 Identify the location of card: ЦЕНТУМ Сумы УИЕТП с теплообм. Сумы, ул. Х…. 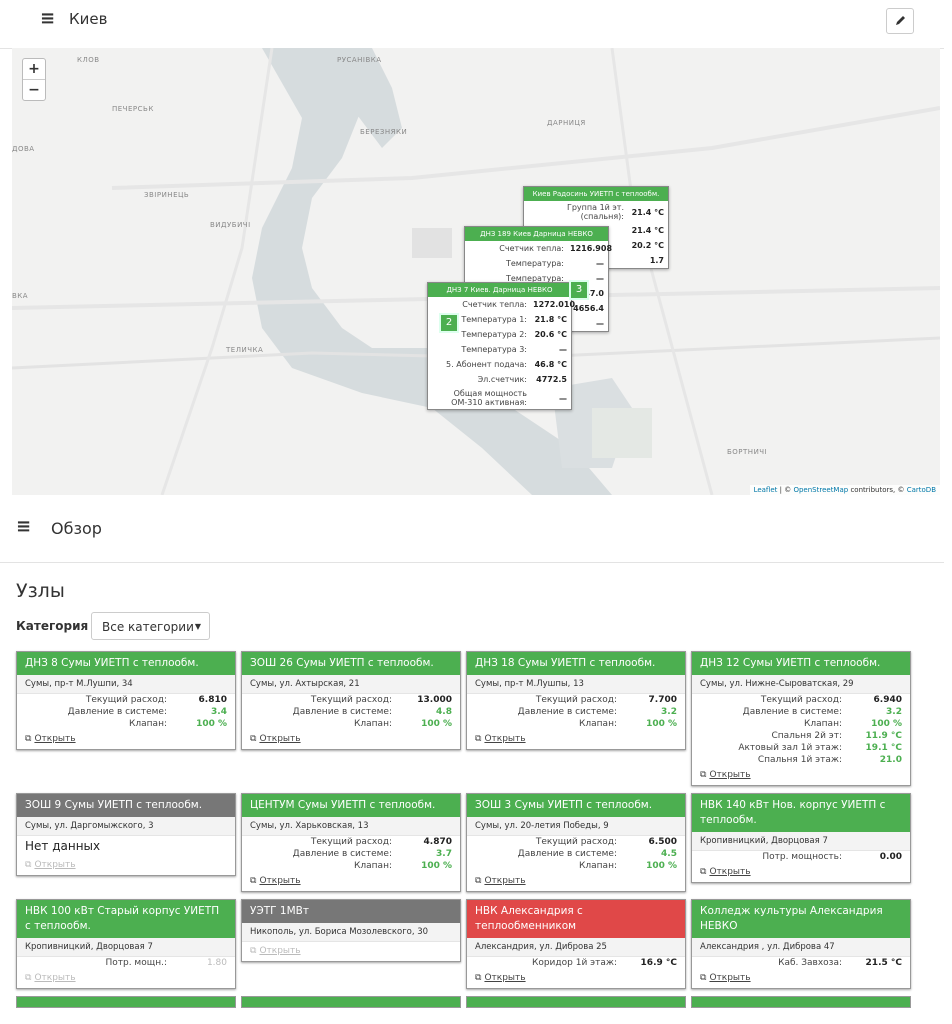
(351, 842).